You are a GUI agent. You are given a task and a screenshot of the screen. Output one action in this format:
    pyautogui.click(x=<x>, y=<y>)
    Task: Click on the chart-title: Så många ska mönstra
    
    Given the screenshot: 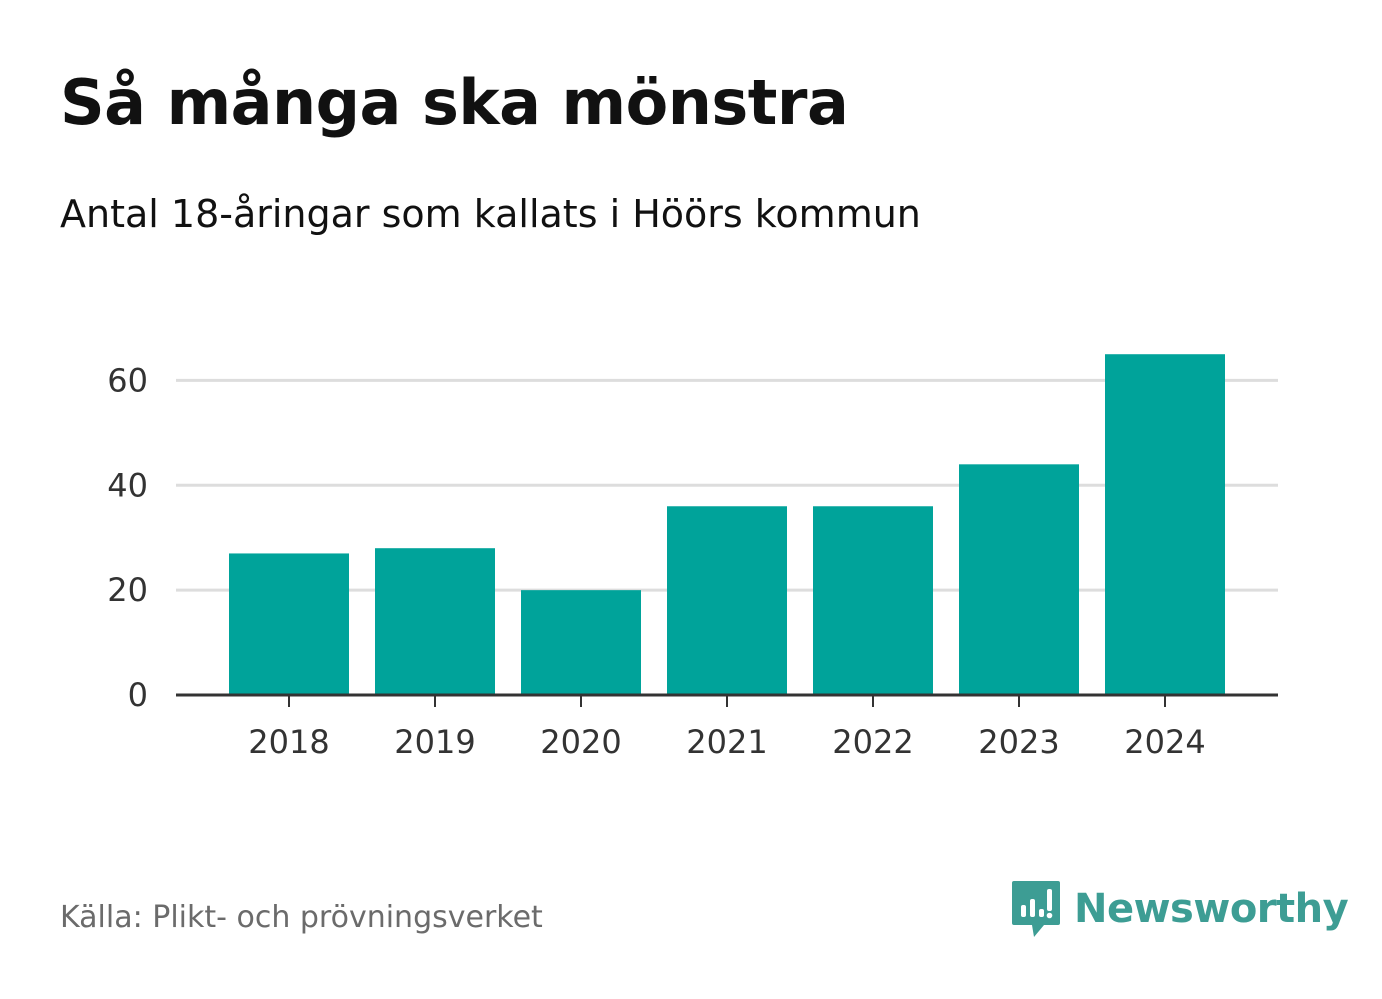 What is the action you would take?
    pyautogui.click(x=454, y=102)
    